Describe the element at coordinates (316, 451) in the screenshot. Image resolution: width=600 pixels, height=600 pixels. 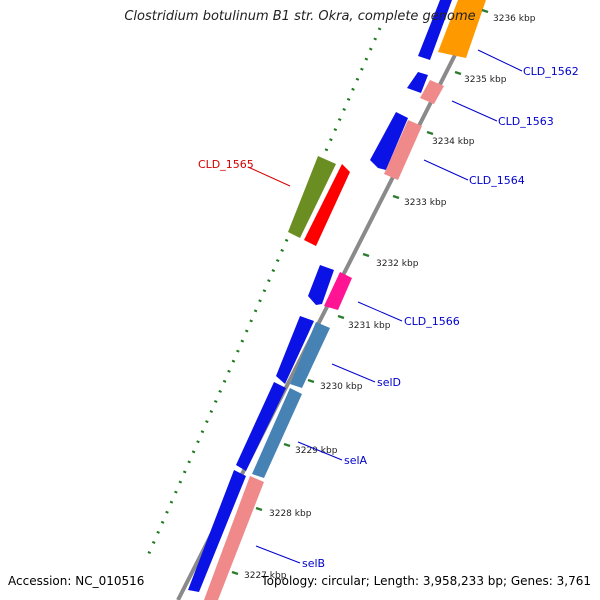
I see `tick-label: 3229 kbp` at that location.